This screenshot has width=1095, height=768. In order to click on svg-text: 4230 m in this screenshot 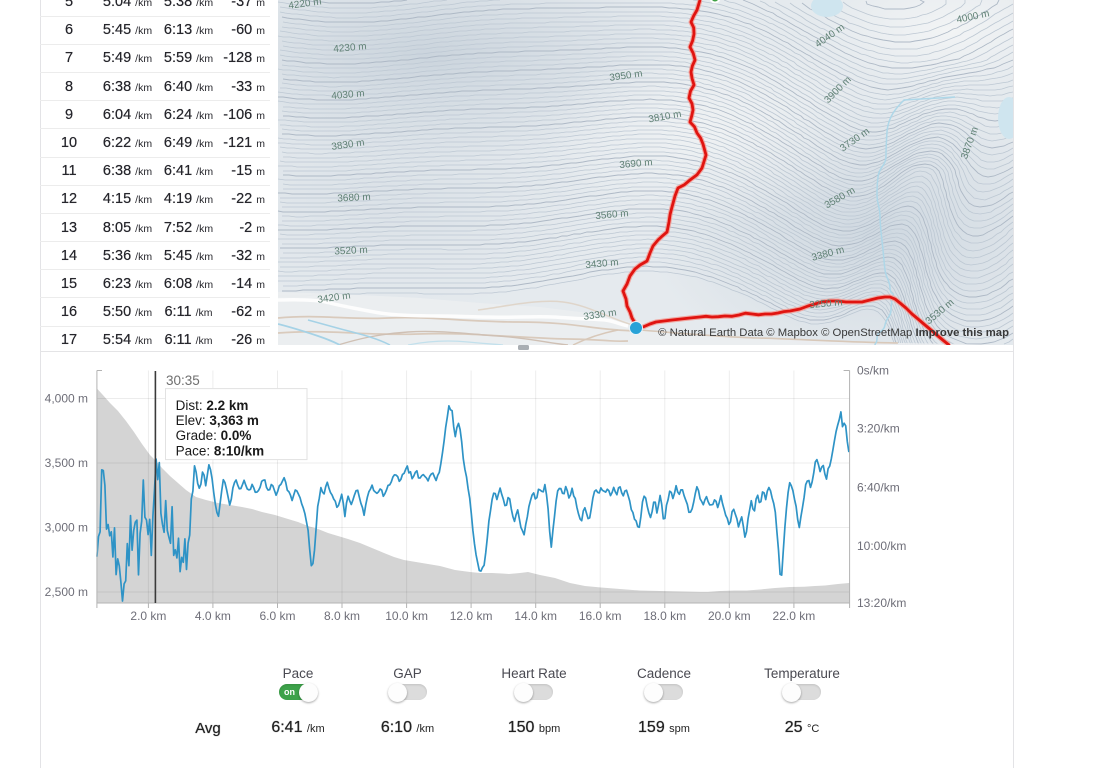, I will do `click(350, 48)`.